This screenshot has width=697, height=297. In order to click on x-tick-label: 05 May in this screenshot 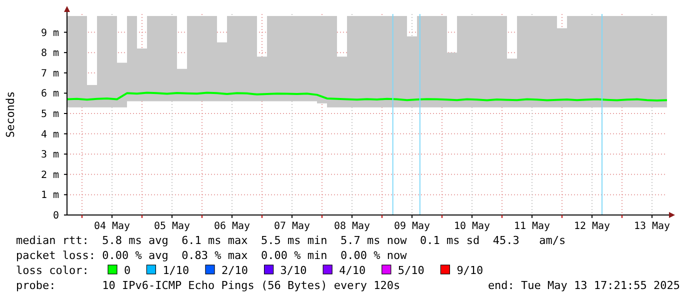, I will do `click(172, 226)`.